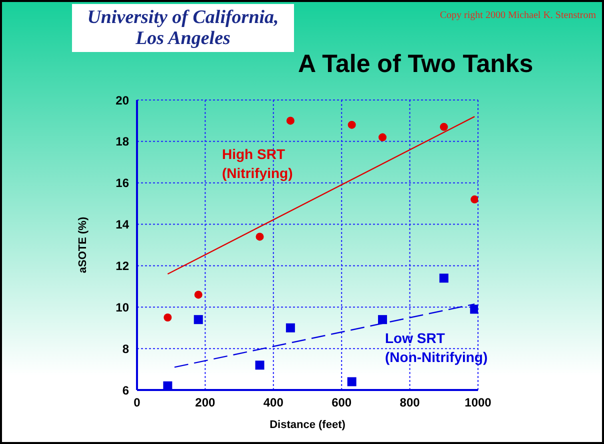 This screenshot has width=604, height=444. What do you see at coordinates (257, 164) in the screenshot?
I see `series-label: High SRT (Nitrifying)` at bounding box center [257, 164].